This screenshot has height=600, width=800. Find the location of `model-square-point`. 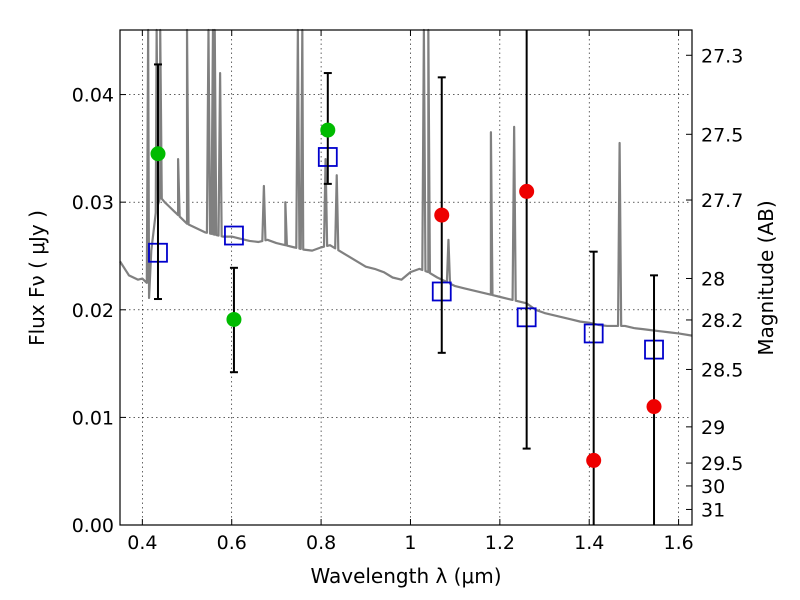

model-square-point is located at coordinates (234, 235).